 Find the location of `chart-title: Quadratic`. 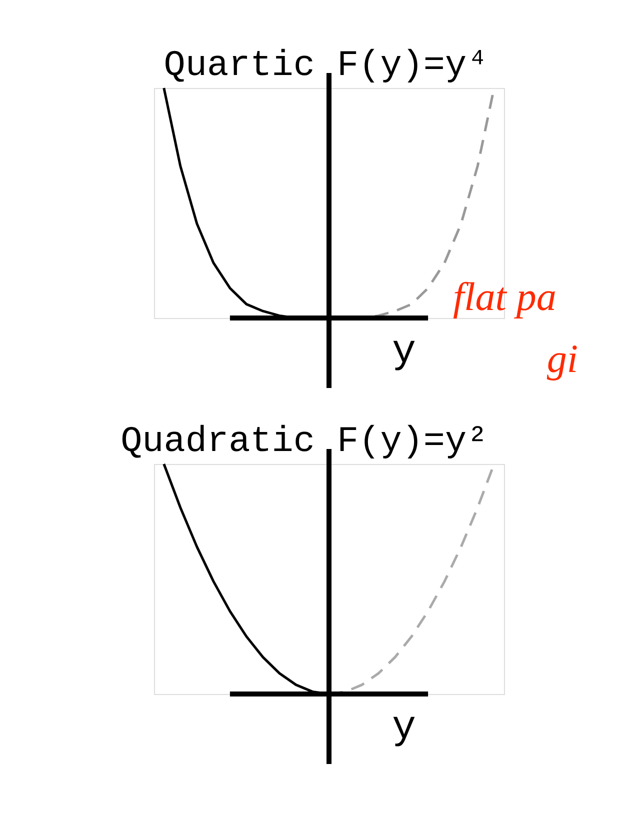

chart-title: Quadratic is located at coordinates (217, 441).